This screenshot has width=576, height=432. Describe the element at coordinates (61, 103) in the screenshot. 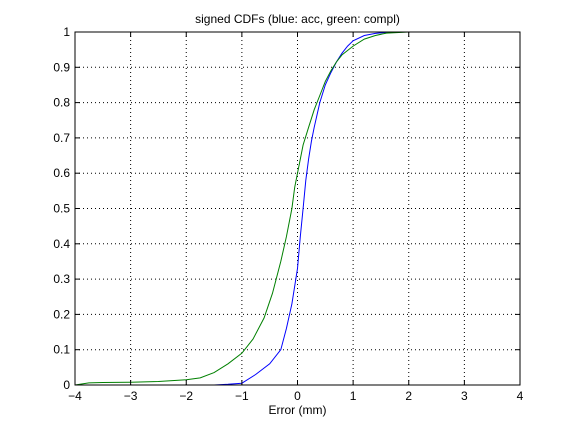

I see `y-tick-label: 0.8` at that location.